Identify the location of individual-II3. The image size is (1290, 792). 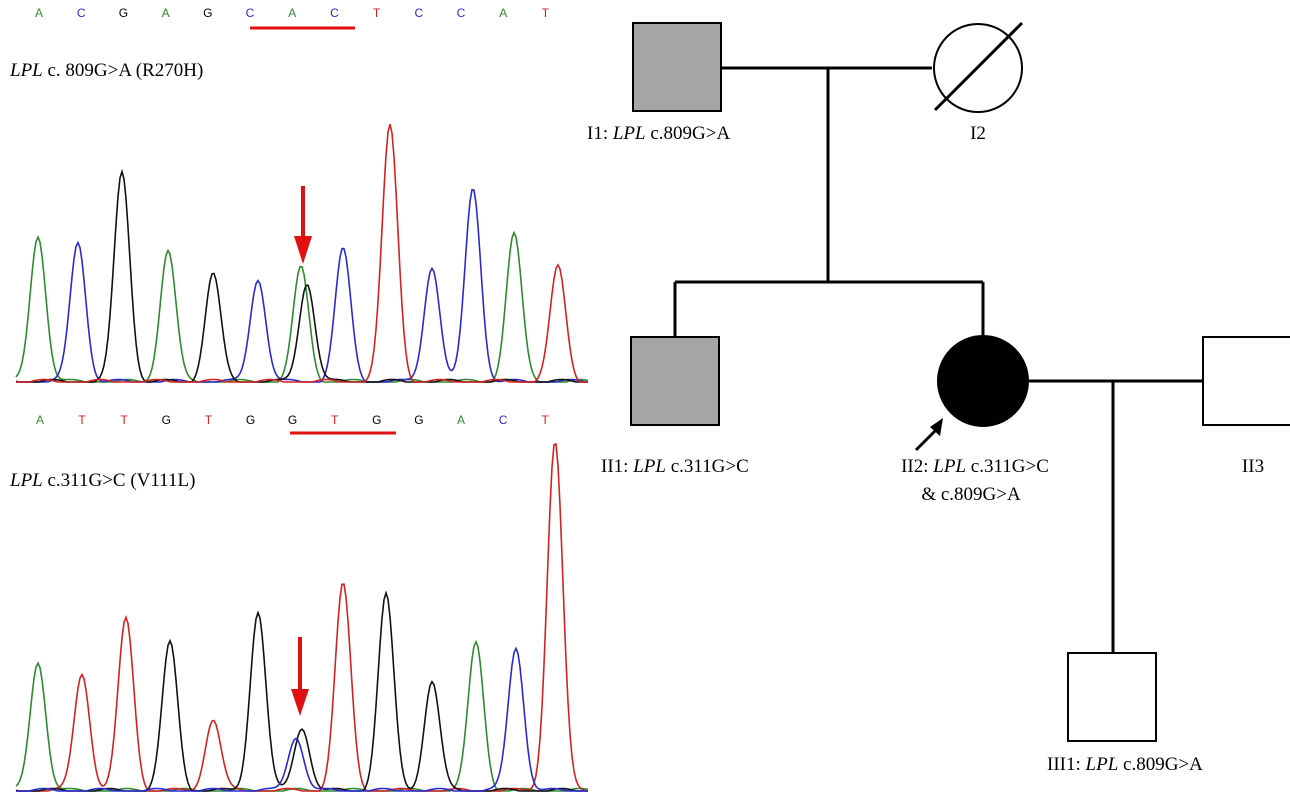
(1246, 381).